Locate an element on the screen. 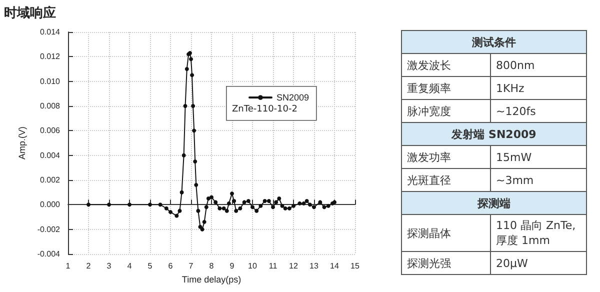 The image size is (600, 292). text: 15mW is located at coordinates (538, 157).